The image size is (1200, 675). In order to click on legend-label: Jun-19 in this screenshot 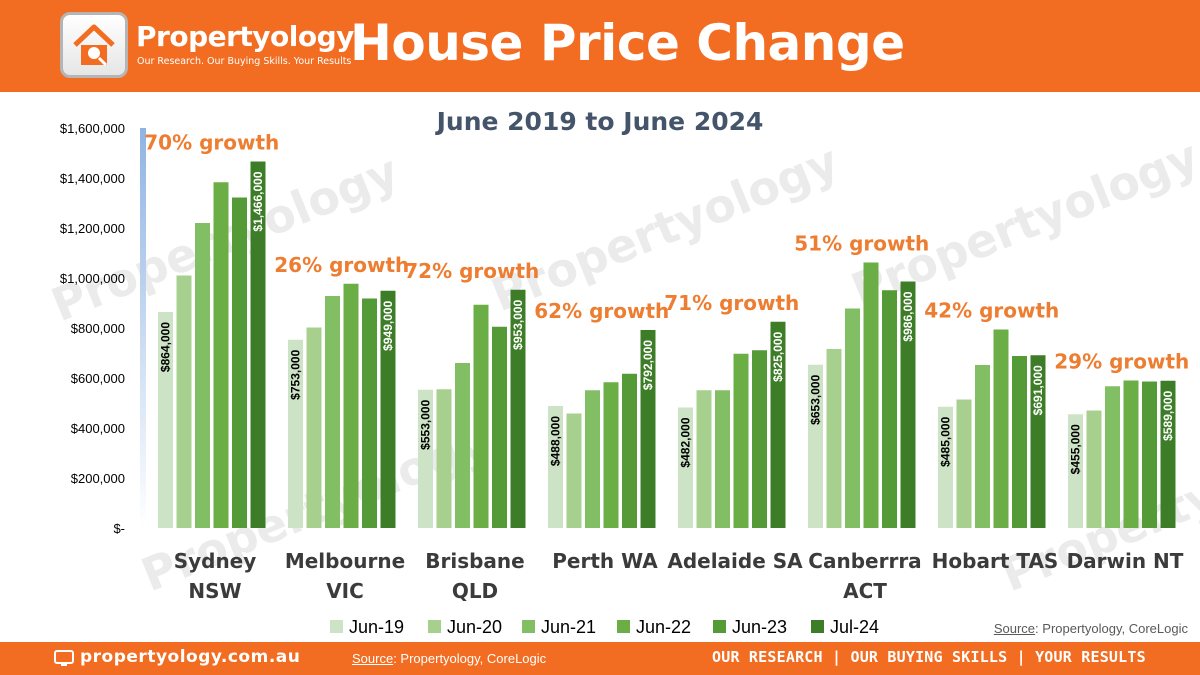, I will do `click(376, 627)`.